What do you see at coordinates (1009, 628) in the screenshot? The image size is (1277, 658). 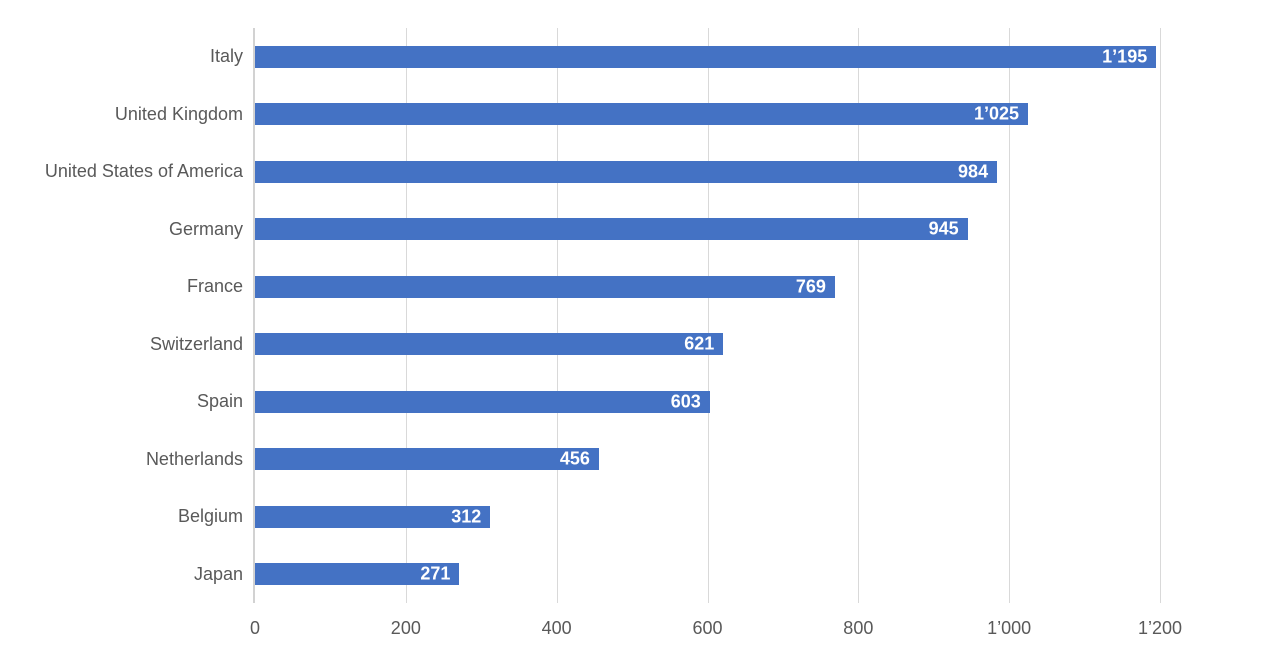 I see `x-tick-label: 1’000` at bounding box center [1009, 628].